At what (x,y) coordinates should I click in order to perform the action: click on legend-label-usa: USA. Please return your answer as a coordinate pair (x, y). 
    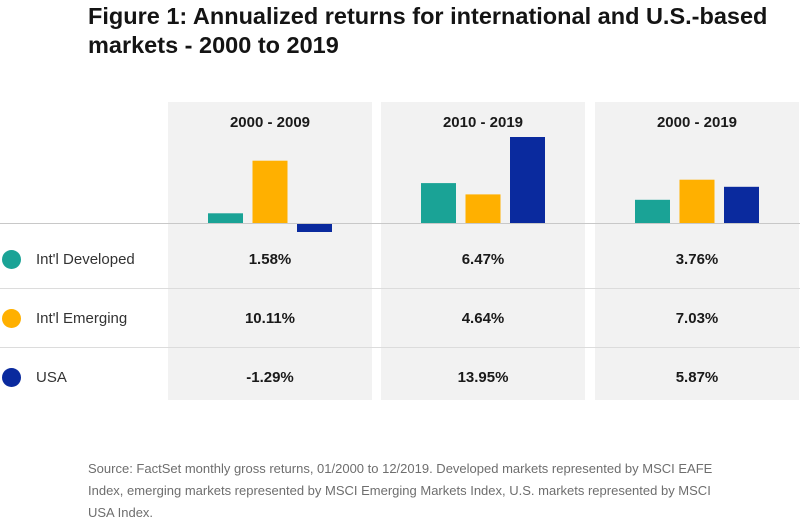
    Looking at the image, I should click on (51, 377).